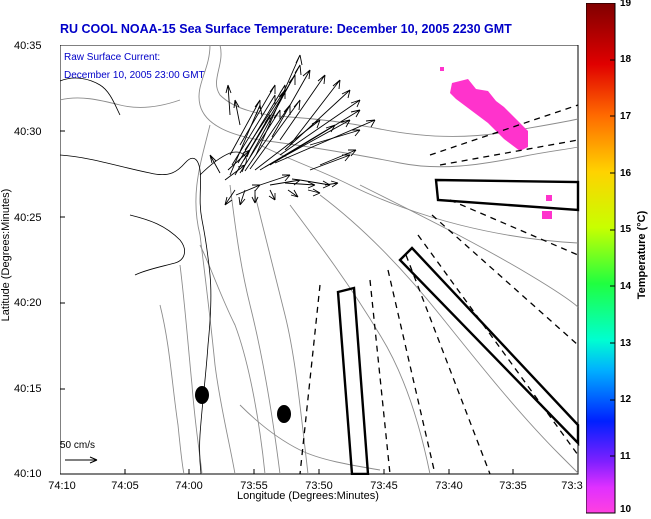 The height and width of the screenshot is (519, 651). Describe the element at coordinates (28, 132) in the screenshot. I see `y-tick-label: 40:30` at that location.